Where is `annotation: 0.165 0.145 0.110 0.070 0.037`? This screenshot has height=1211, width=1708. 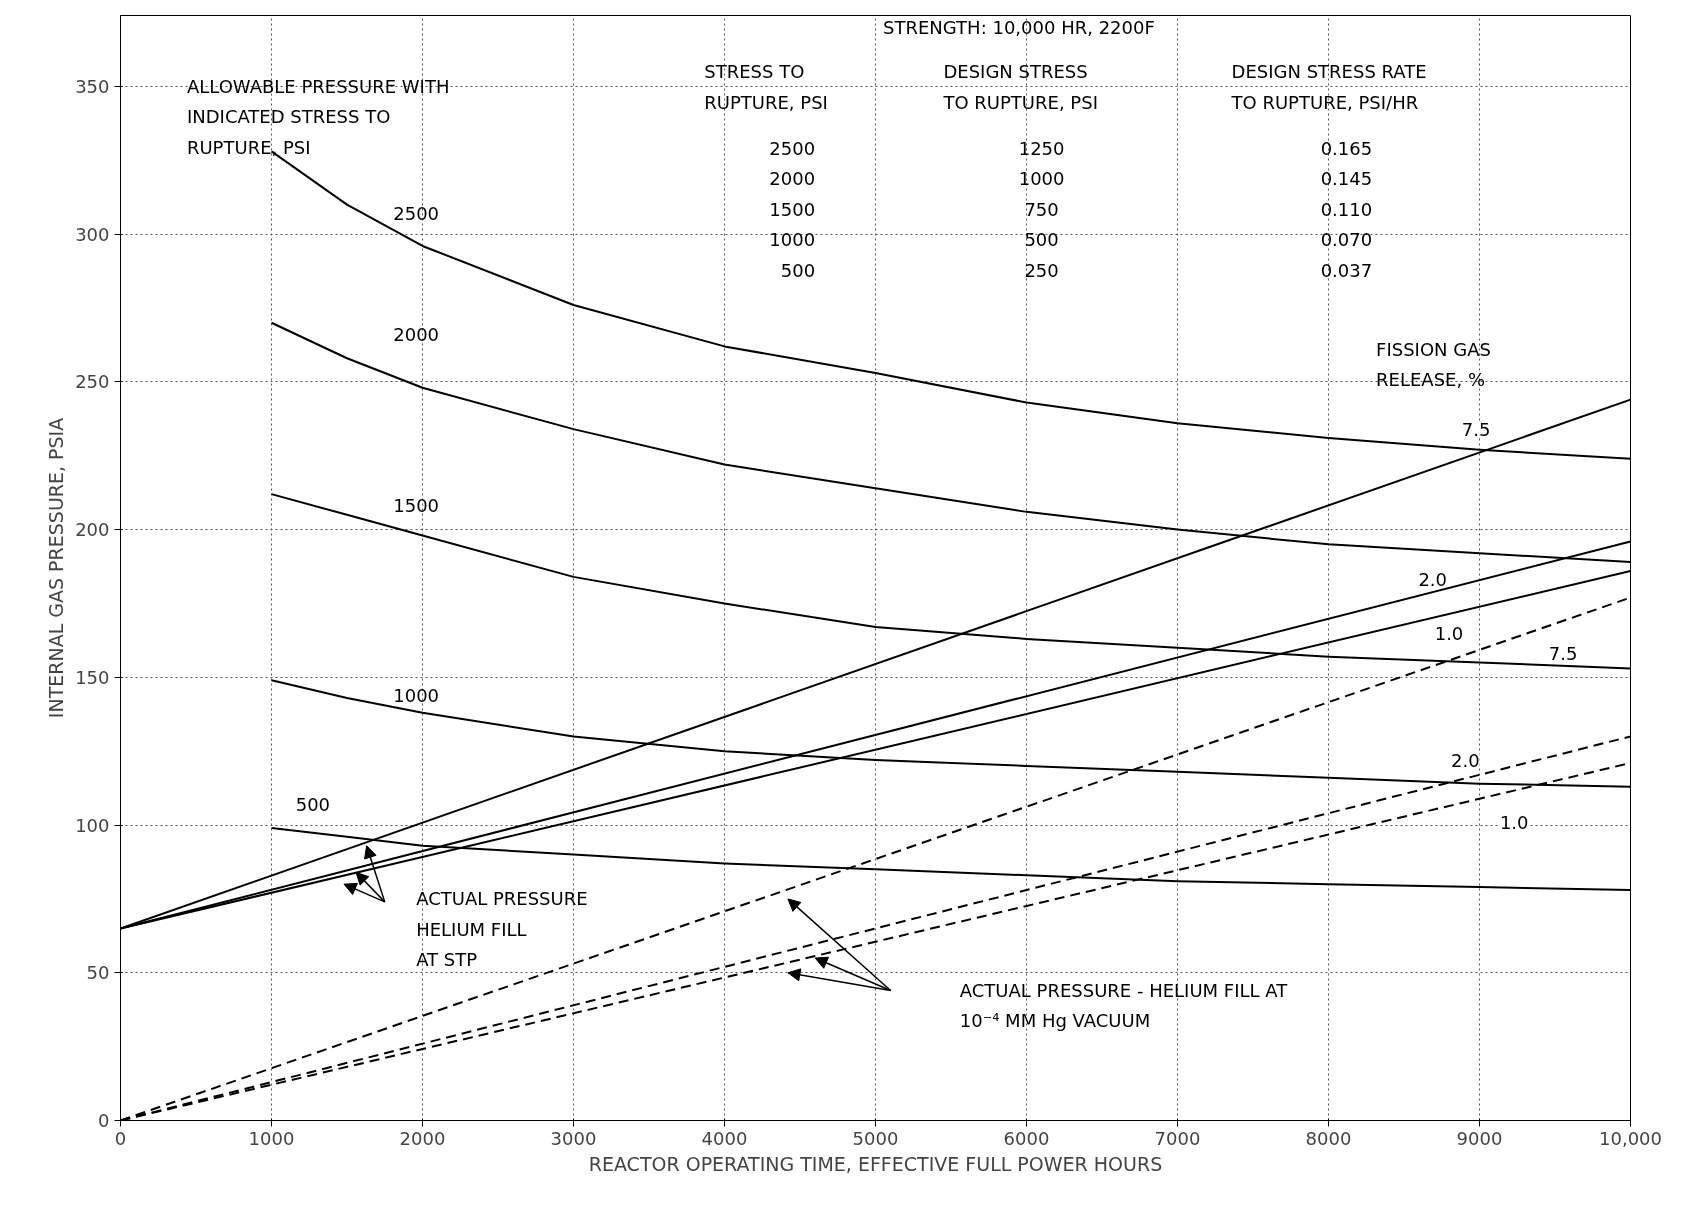 annotation: 0.165 0.145 0.110 0.070 0.037 is located at coordinates (1346, 209).